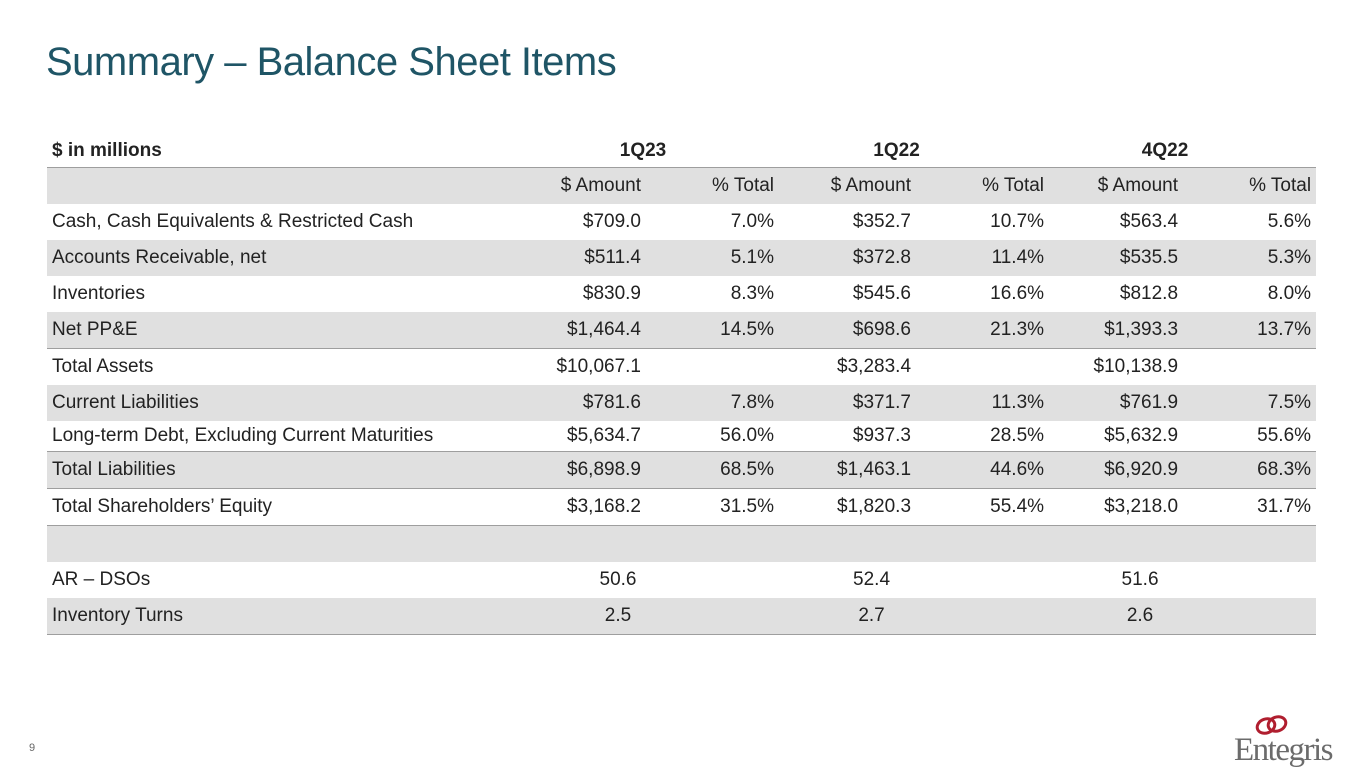 This screenshot has height=768, width=1365. I want to click on metric-cell: 50.6, so click(618, 579).